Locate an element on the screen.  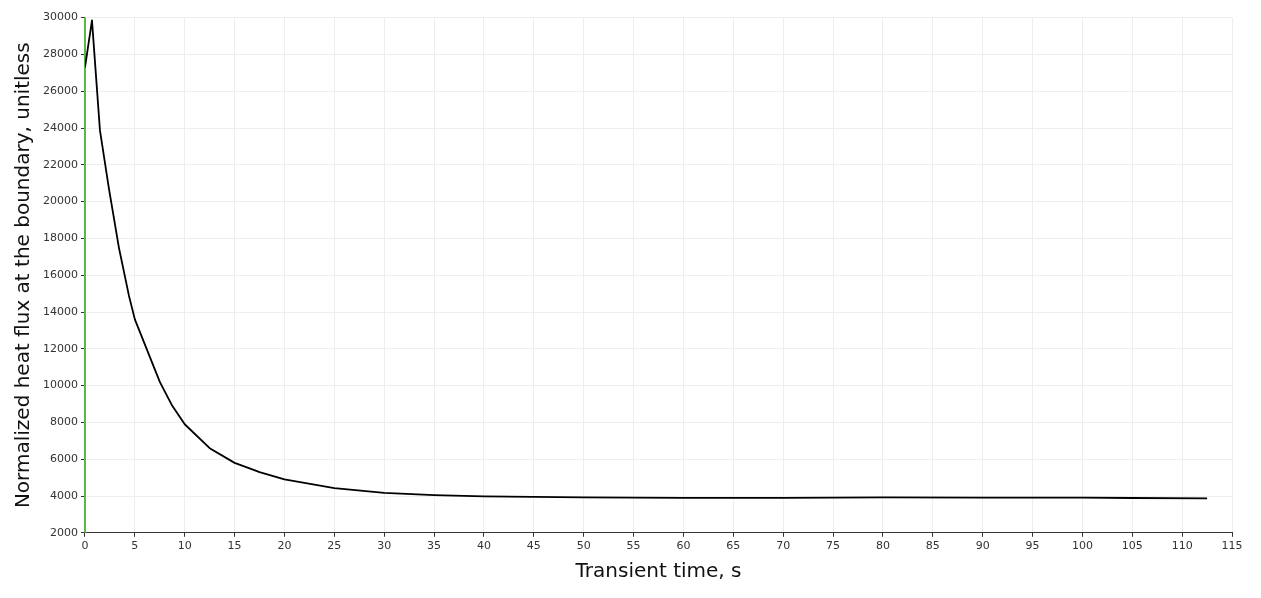
x-tick-label: 40 is located at coordinates (483, 546).